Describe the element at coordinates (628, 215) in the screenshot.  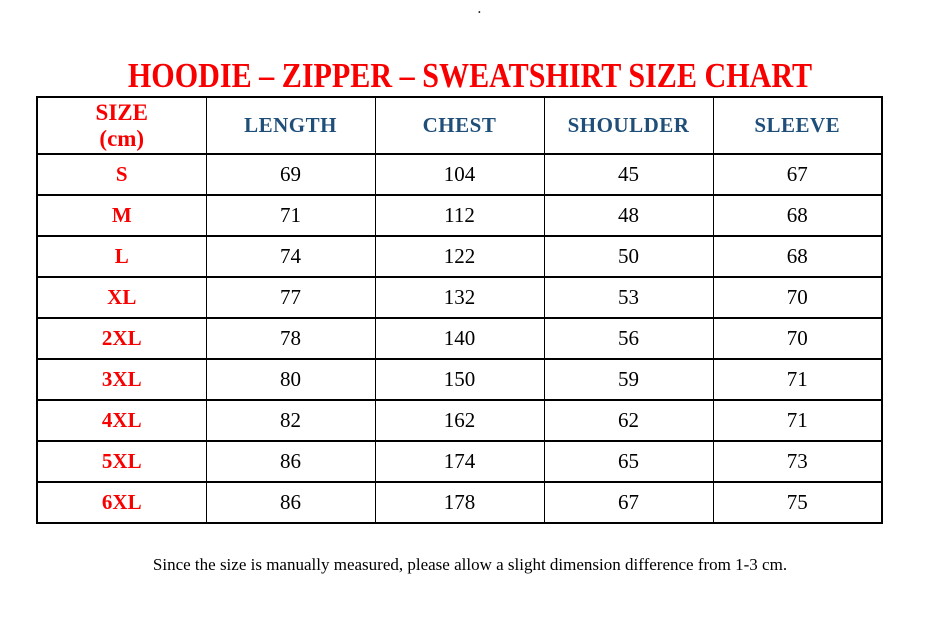
I see `measurement-value-cell: 48` at that location.